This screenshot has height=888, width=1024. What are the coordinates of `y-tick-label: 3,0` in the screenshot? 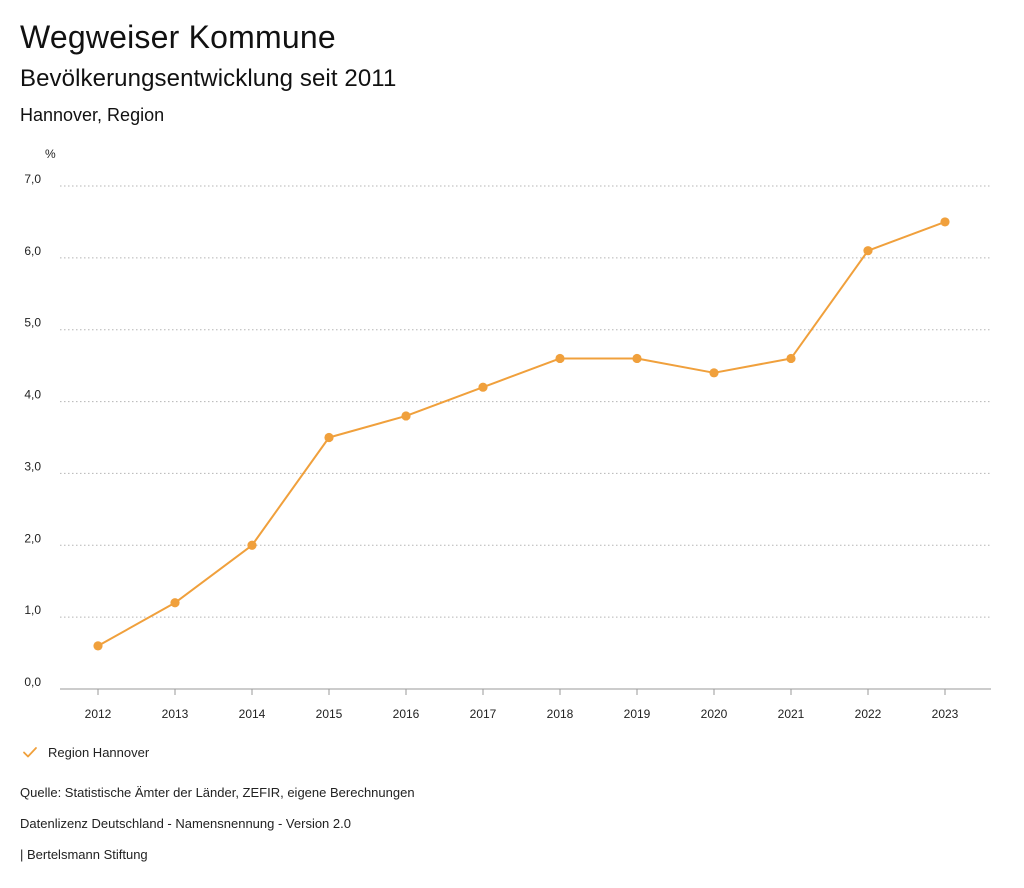 It's located at (32, 466).